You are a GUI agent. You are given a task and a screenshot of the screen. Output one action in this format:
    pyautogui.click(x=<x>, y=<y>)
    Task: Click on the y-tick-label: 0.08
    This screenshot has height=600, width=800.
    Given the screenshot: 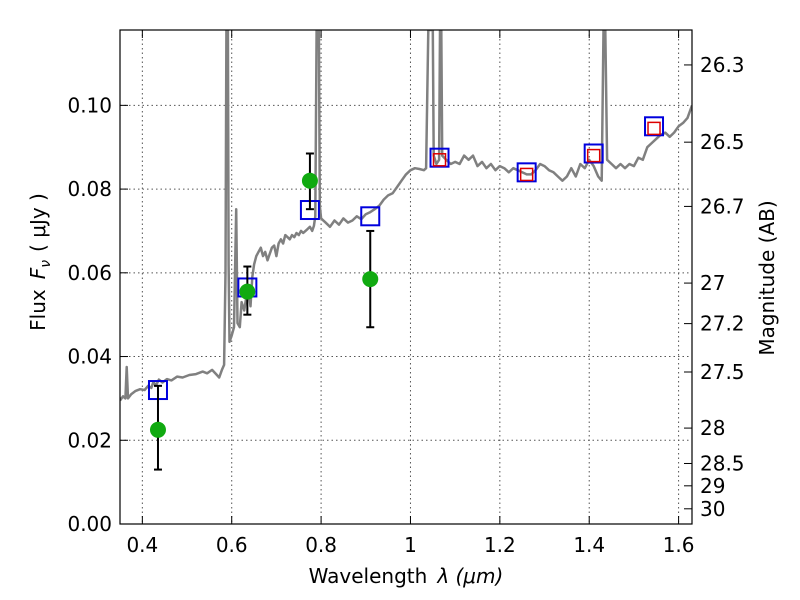 What is the action you would take?
    pyautogui.click(x=89, y=189)
    